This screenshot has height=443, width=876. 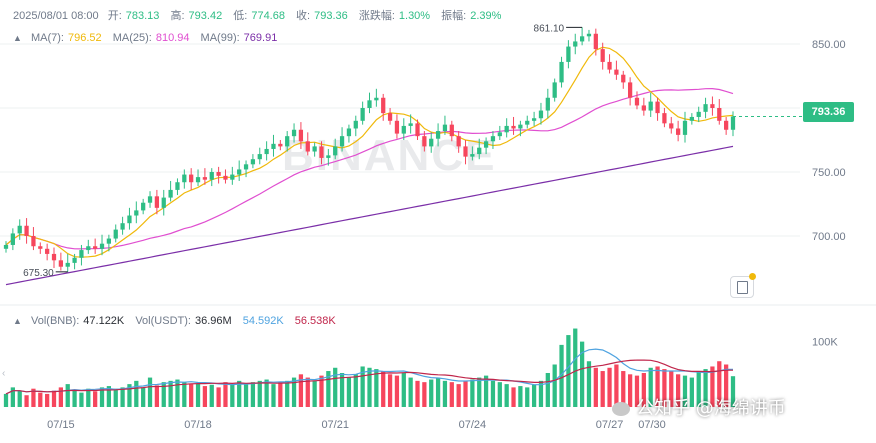 I want to click on volume-ma-lines, so click(x=369, y=371).